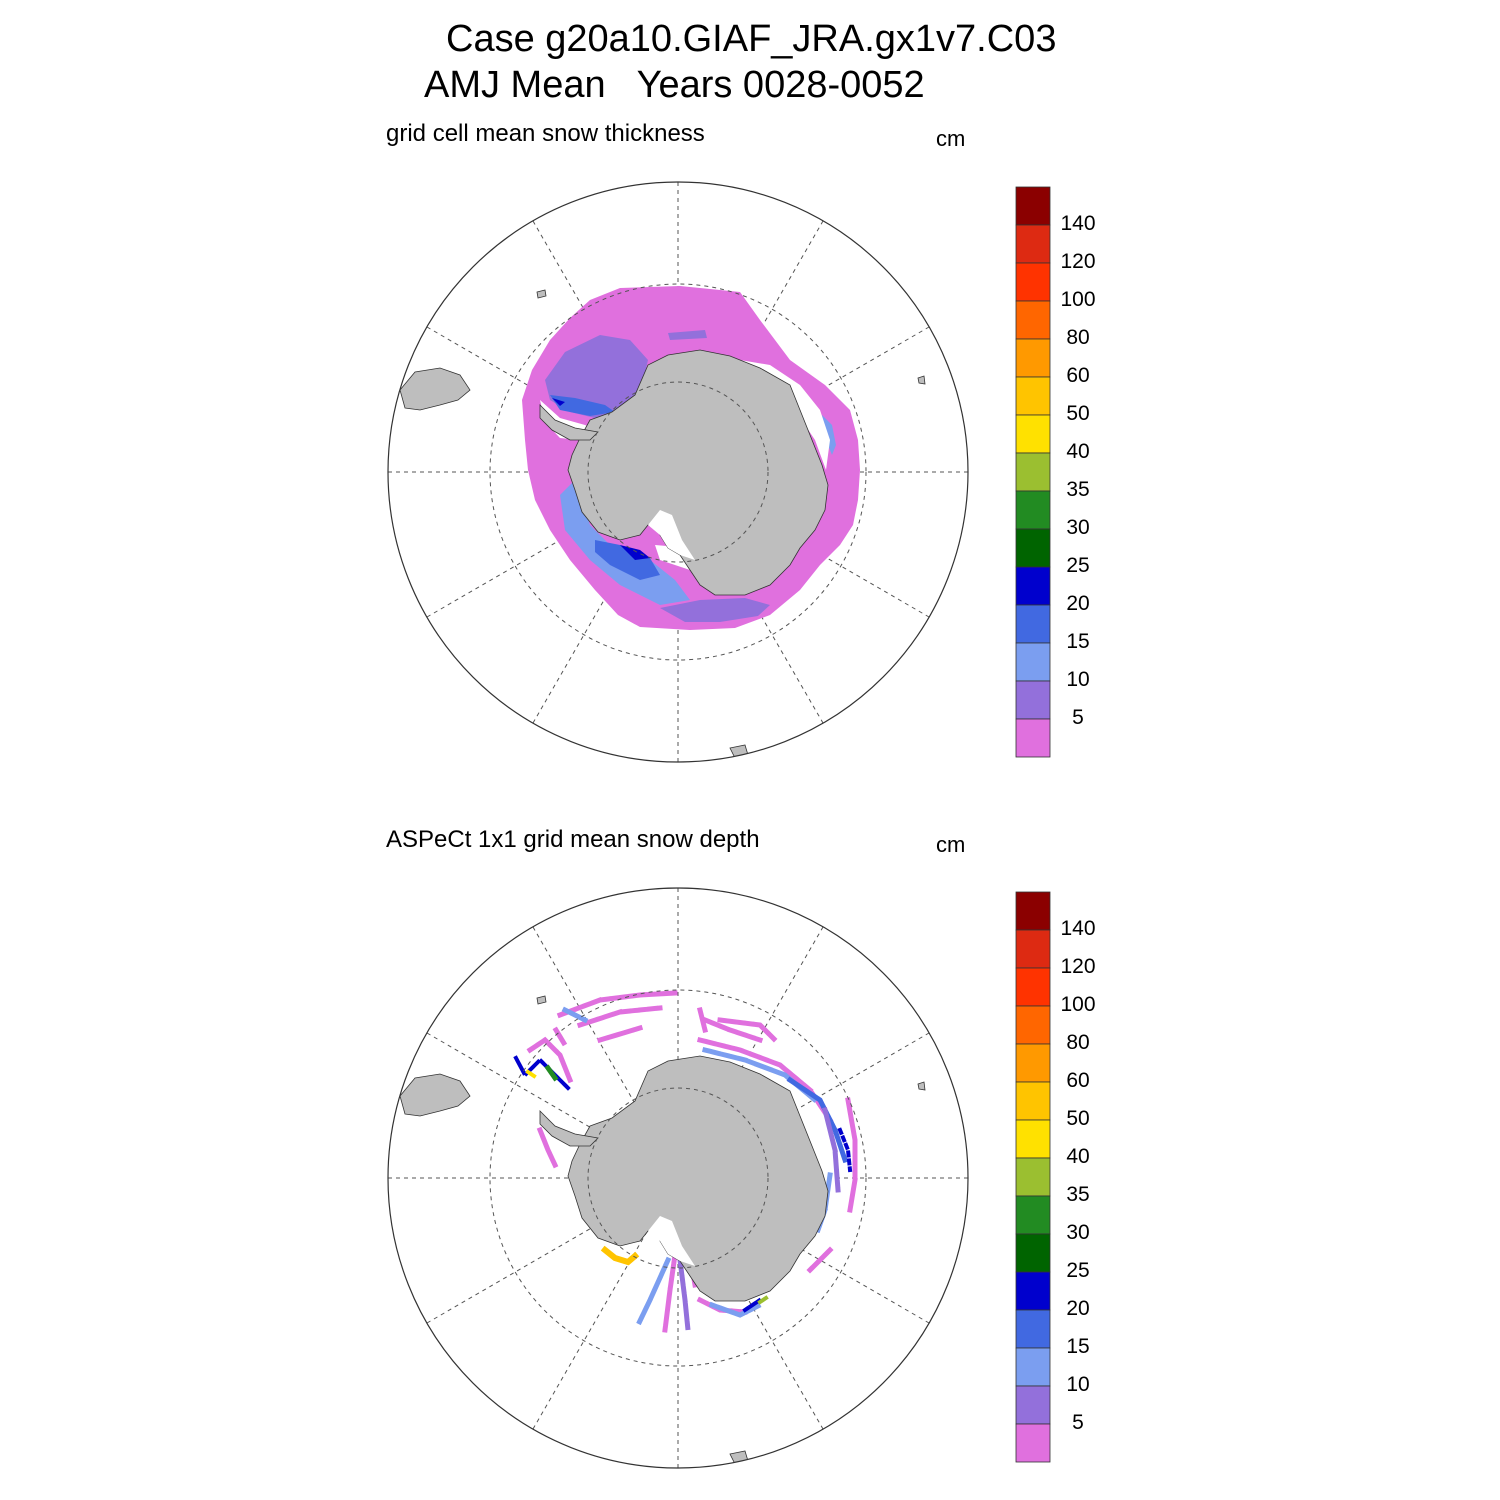 The width and height of the screenshot is (1500, 1500). What do you see at coordinates (951, 138) in the screenshot?
I see `panel1-units: cm` at bounding box center [951, 138].